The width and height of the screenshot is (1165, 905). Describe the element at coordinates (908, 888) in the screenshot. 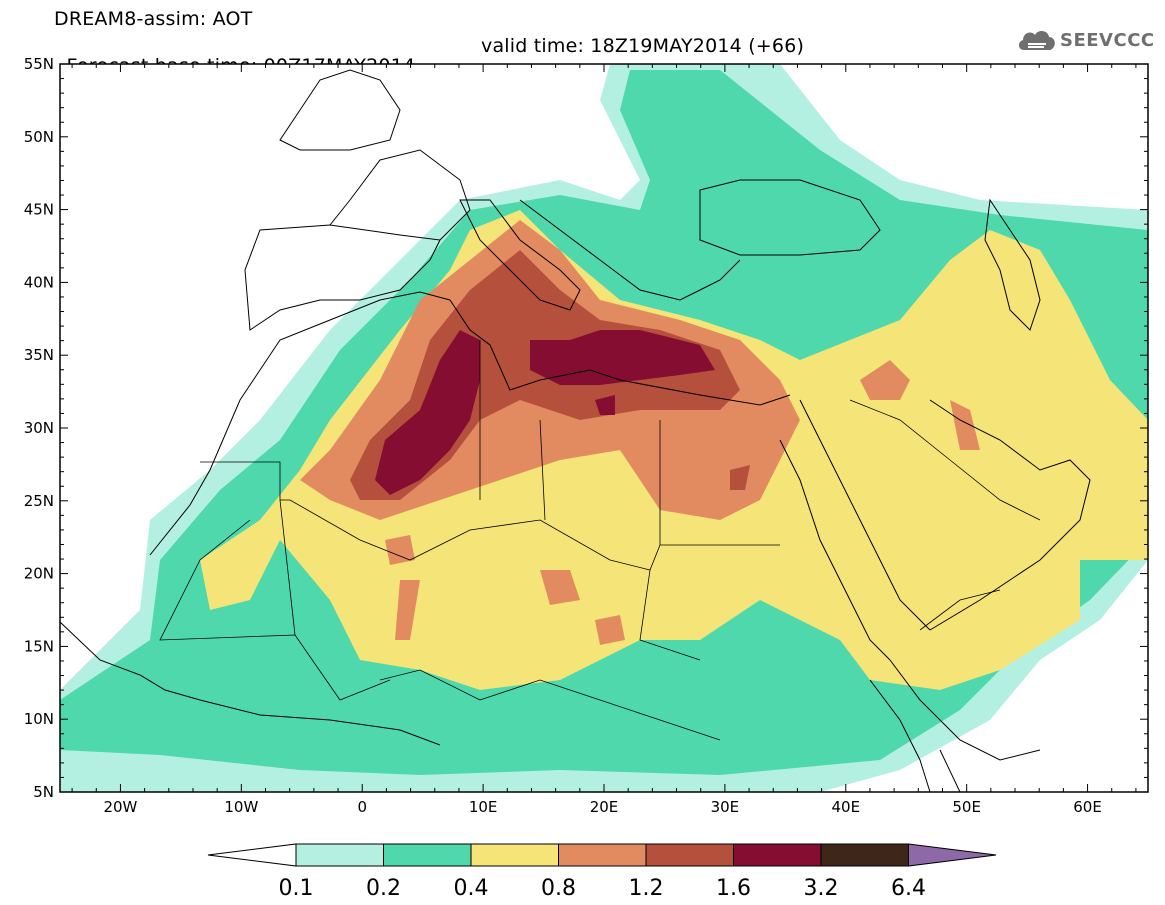

I see `colorbar-level-label: 6.4` at that location.